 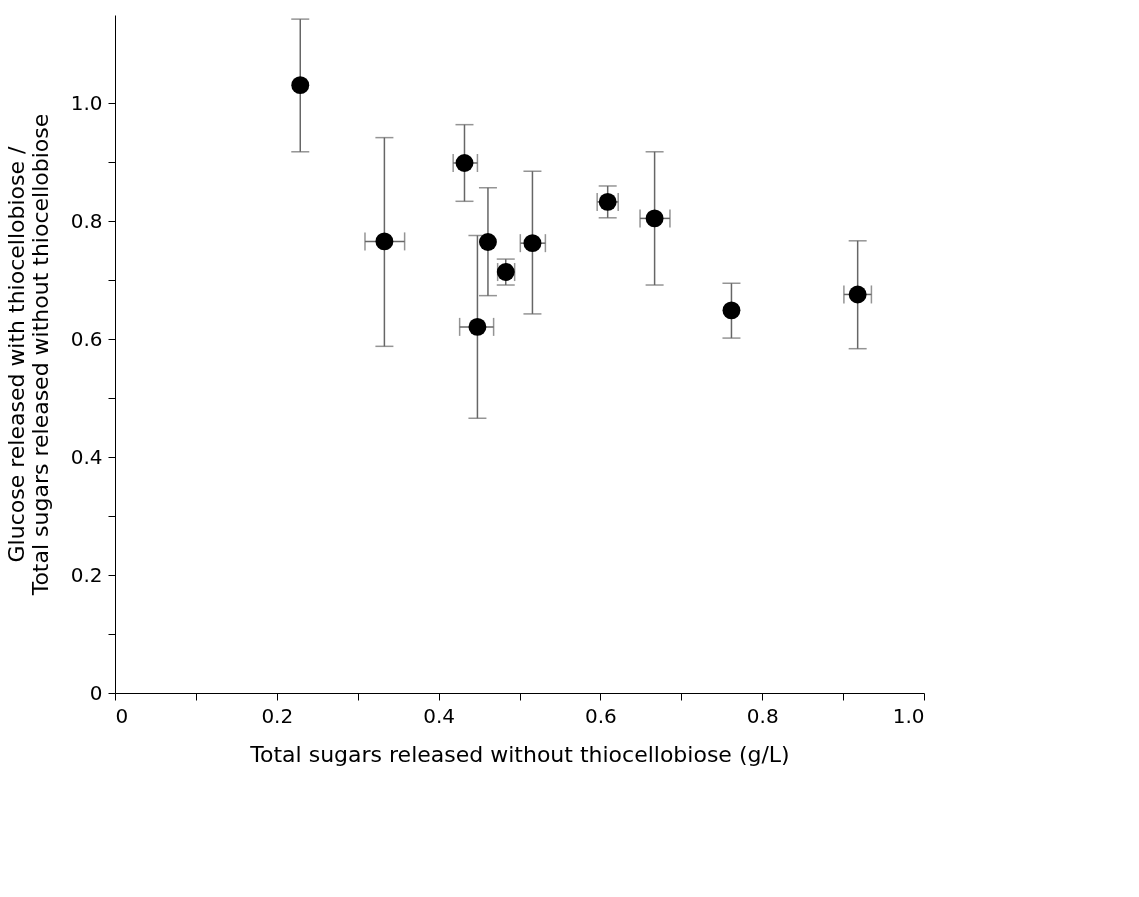 What do you see at coordinates (86, 456) in the screenshot?
I see `y-tick-label: 0.4` at bounding box center [86, 456].